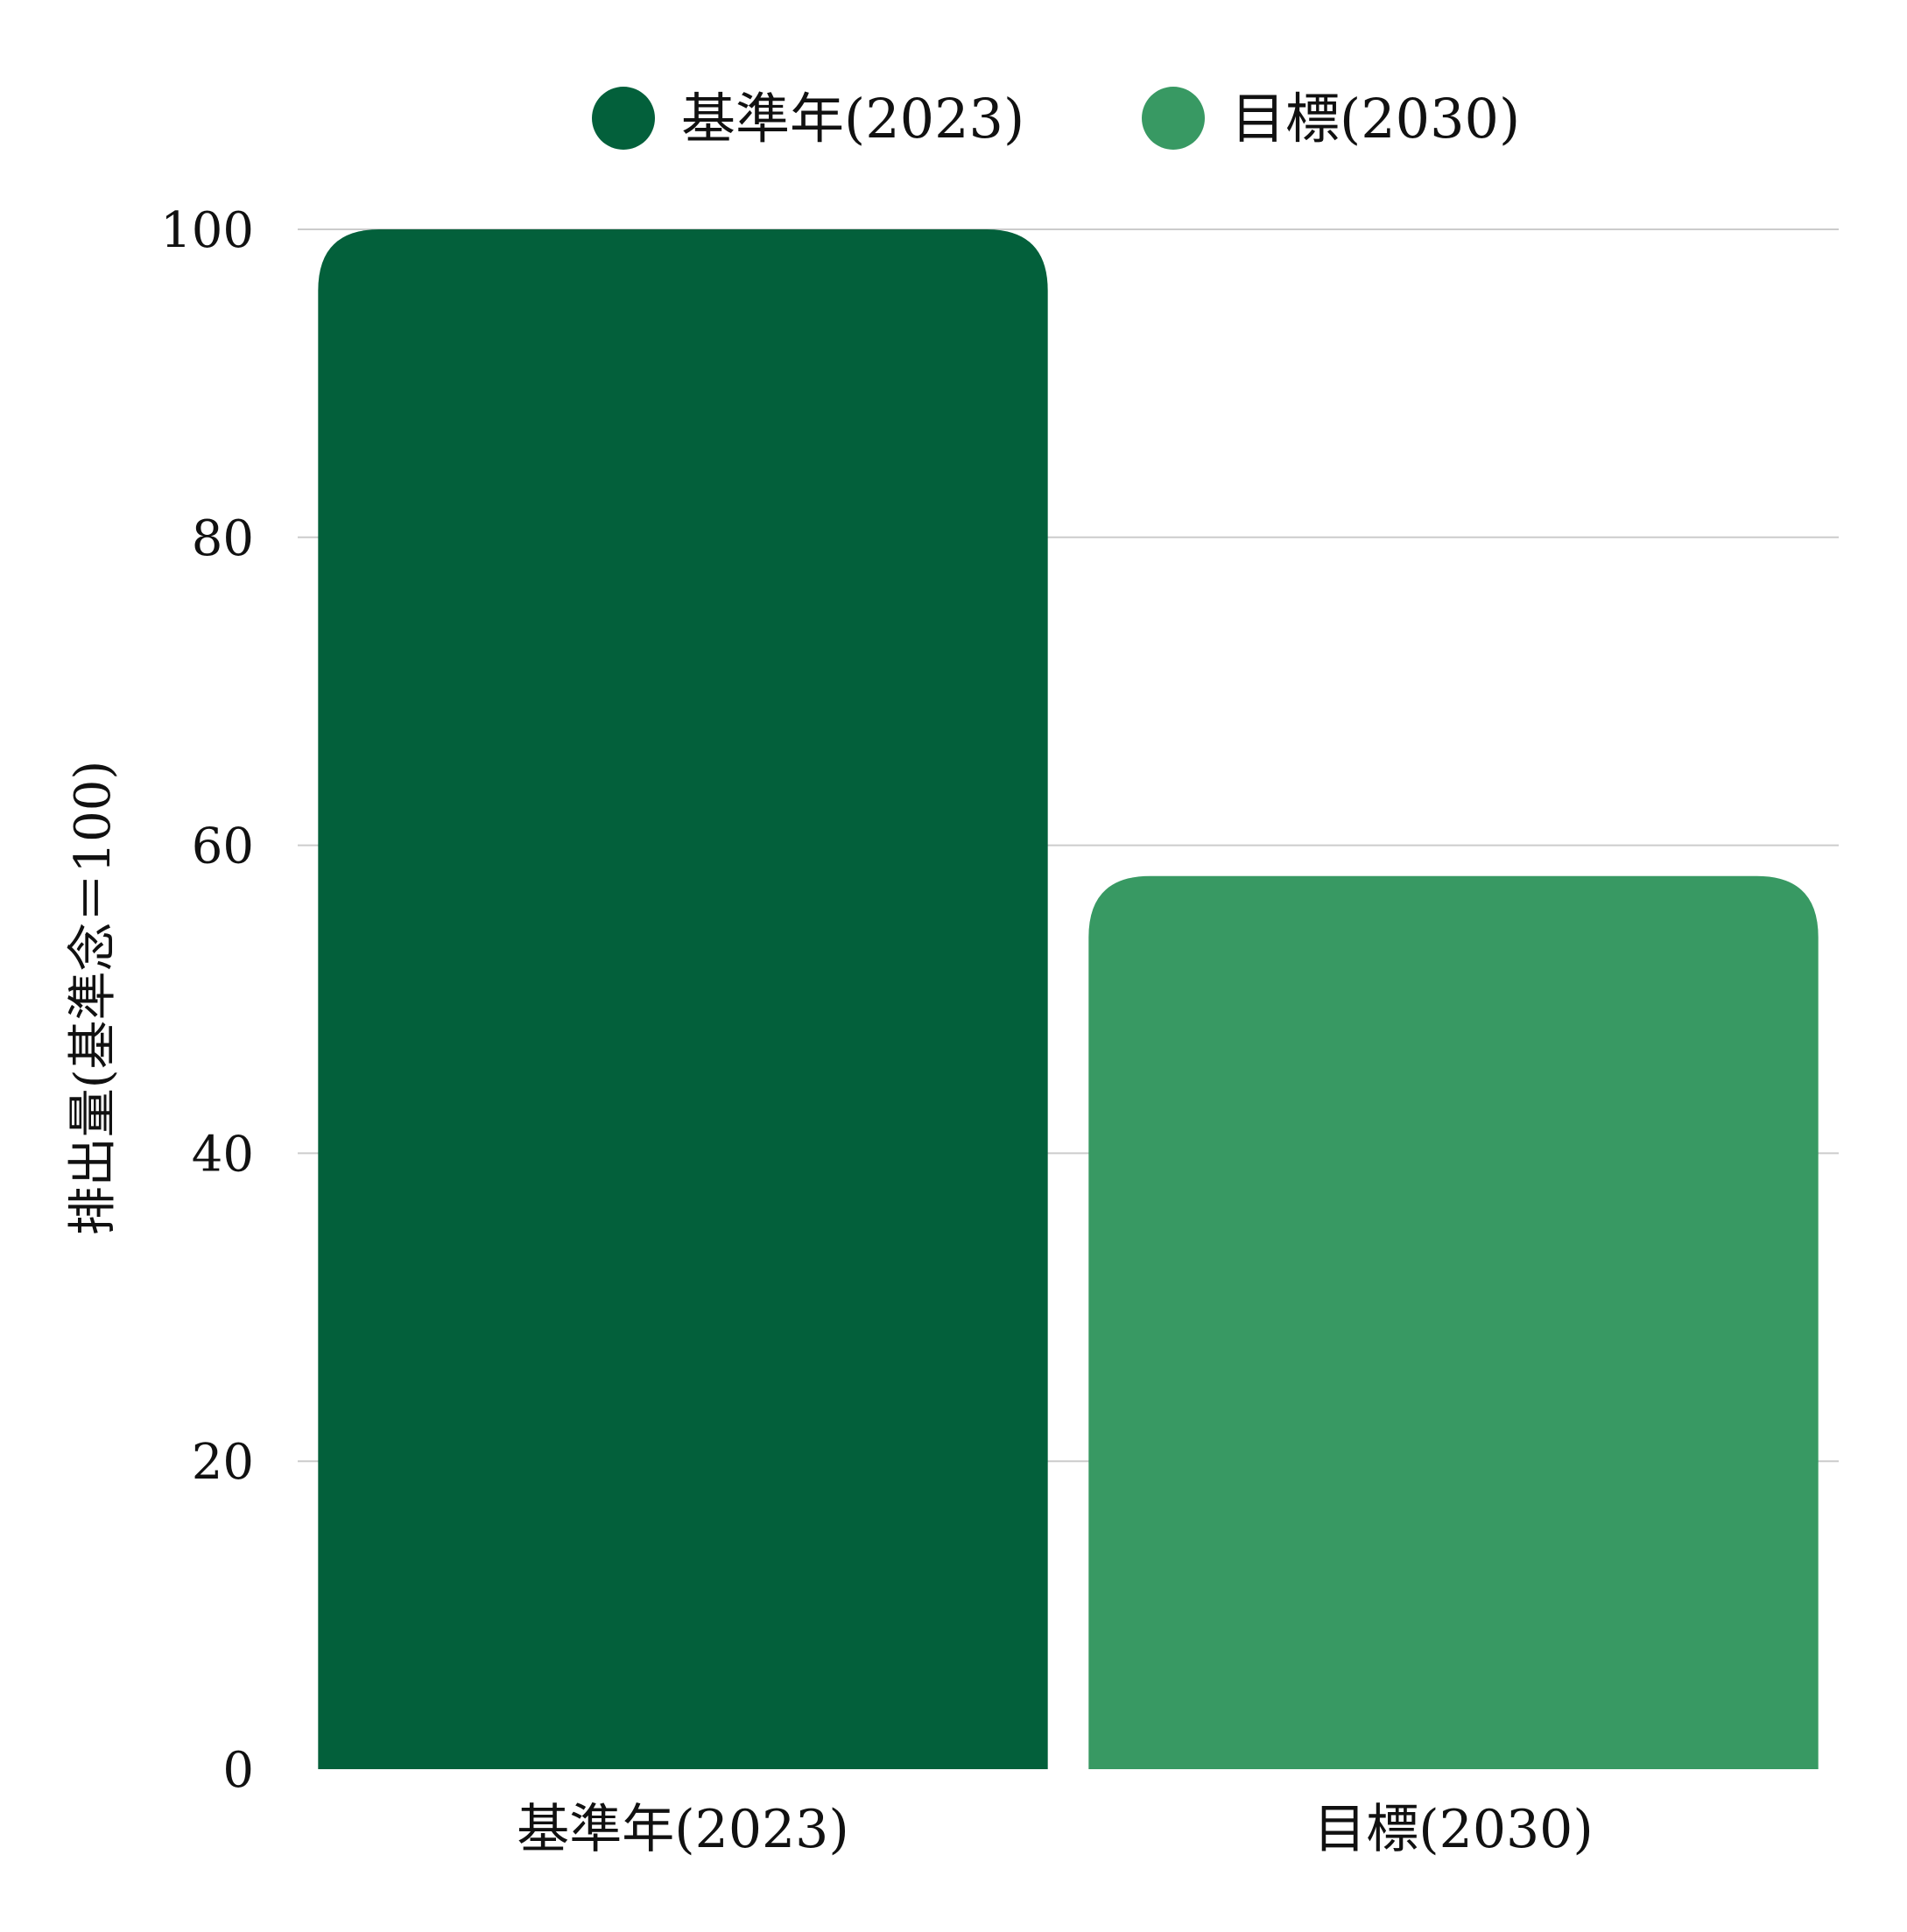 The height and width of the screenshot is (1932, 1907). What do you see at coordinates (683, 1830) in the screenshot?
I see `x-category-label: 基準年(2023)` at bounding box center [683, 1830].